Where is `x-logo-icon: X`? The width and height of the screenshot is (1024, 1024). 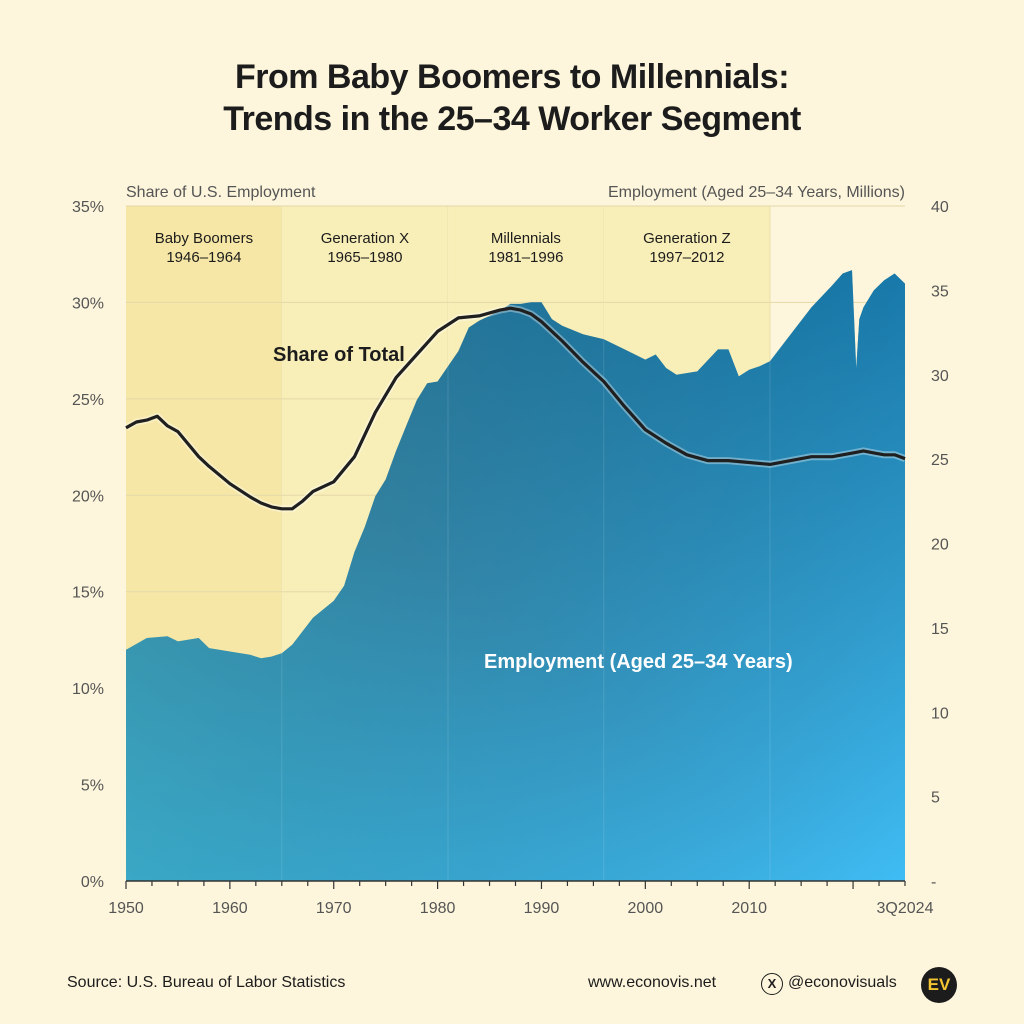 x-logo-icon: X is located at coordinates (772, 984).